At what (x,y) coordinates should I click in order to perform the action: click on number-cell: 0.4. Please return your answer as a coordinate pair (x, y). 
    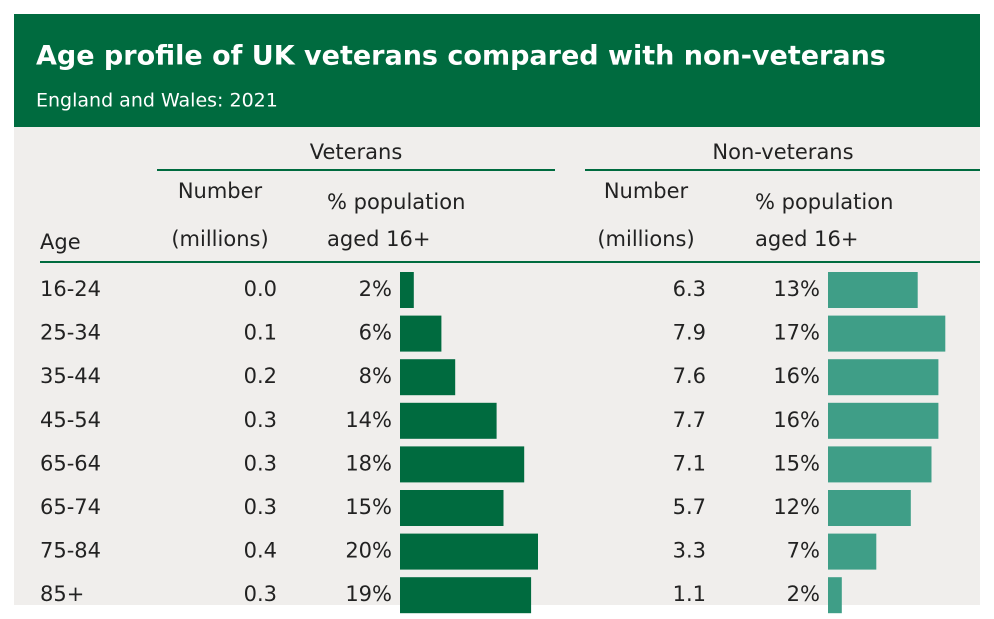
    Looking at the image, I should click on (260, 551).